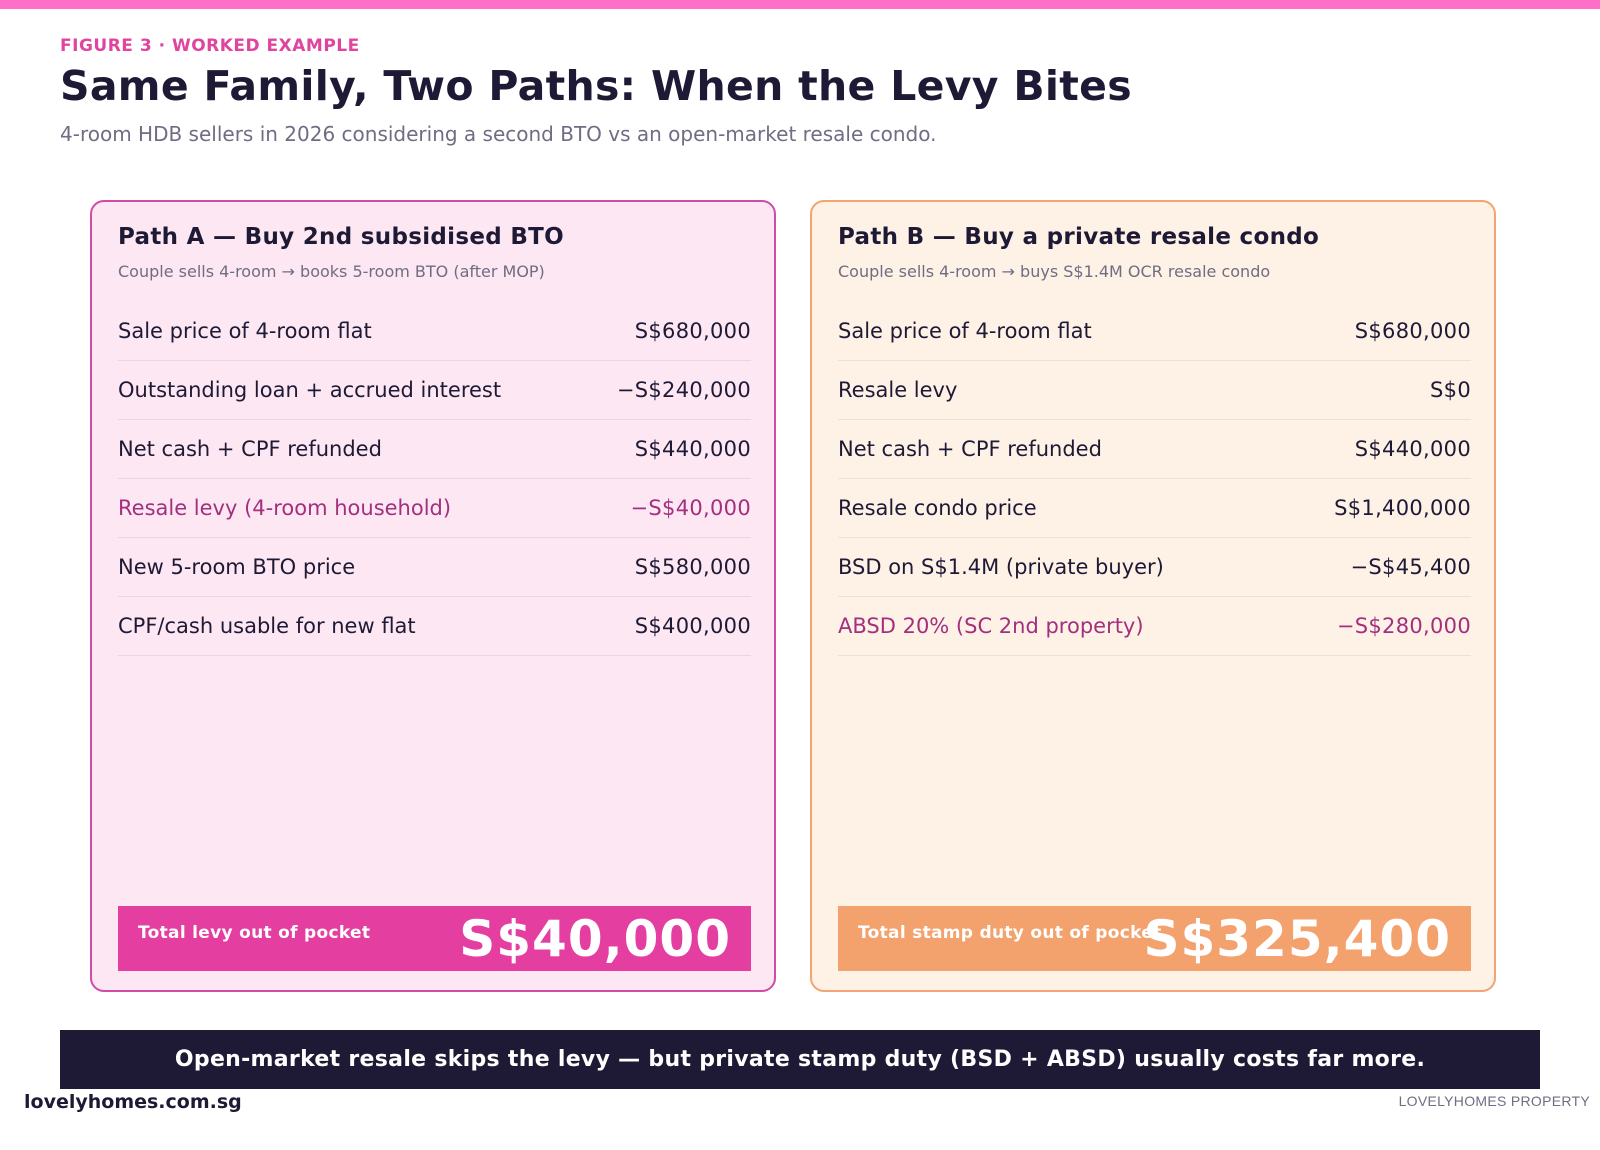  Describe the element at coordinates (267, 626) in the screenshot. I see `row-label: CPF/cash usable for new flat` at that location.